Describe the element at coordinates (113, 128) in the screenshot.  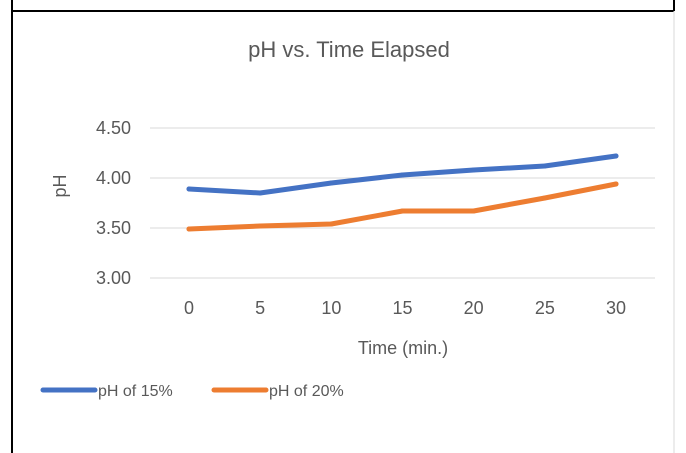
I see `y-tick-label-3: 4.50` at that location.